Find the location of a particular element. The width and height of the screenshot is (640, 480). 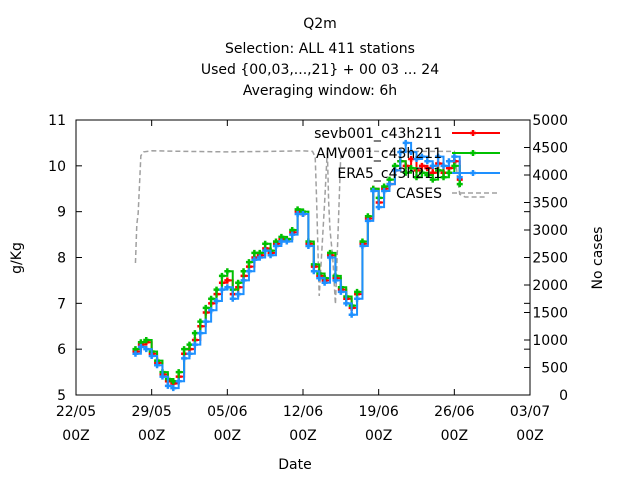

y2-axis-label: No cases is located at coordinates (598, 258).